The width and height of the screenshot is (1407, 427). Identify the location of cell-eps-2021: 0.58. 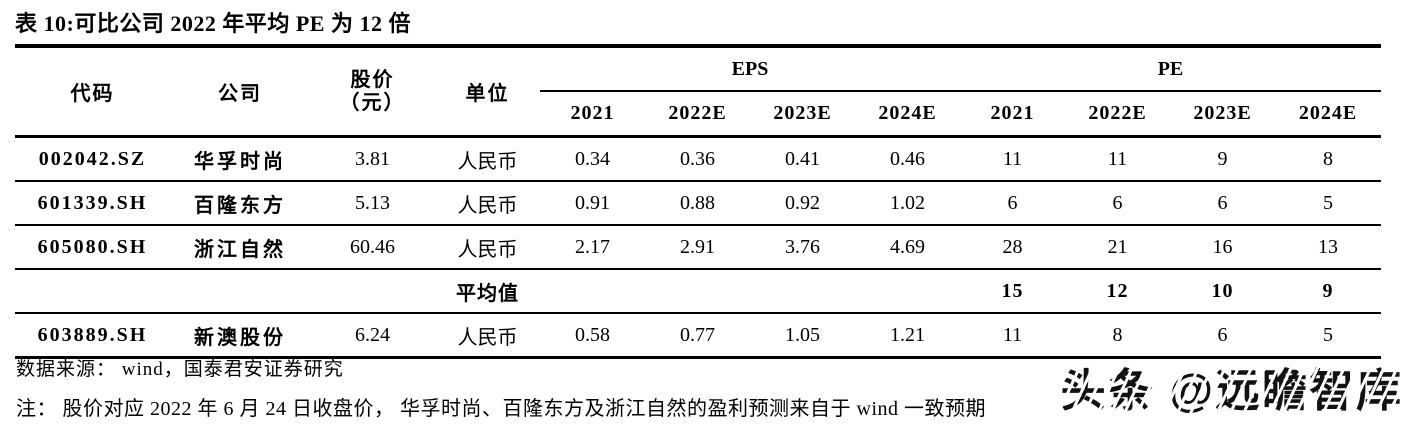
(592, 334).